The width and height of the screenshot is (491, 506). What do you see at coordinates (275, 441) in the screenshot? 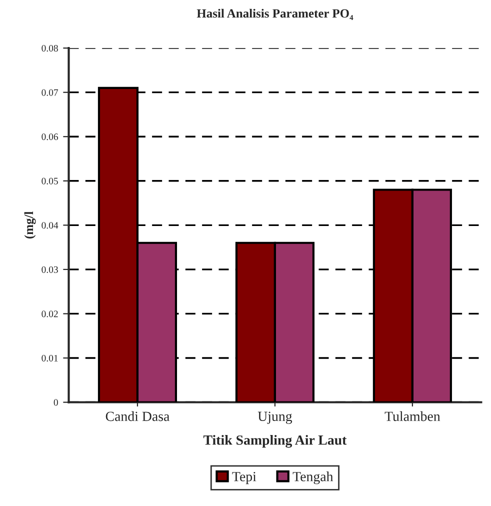
I see `x-axis-title: Titik Sampling Air Laut` at bounding box center [275, 441].